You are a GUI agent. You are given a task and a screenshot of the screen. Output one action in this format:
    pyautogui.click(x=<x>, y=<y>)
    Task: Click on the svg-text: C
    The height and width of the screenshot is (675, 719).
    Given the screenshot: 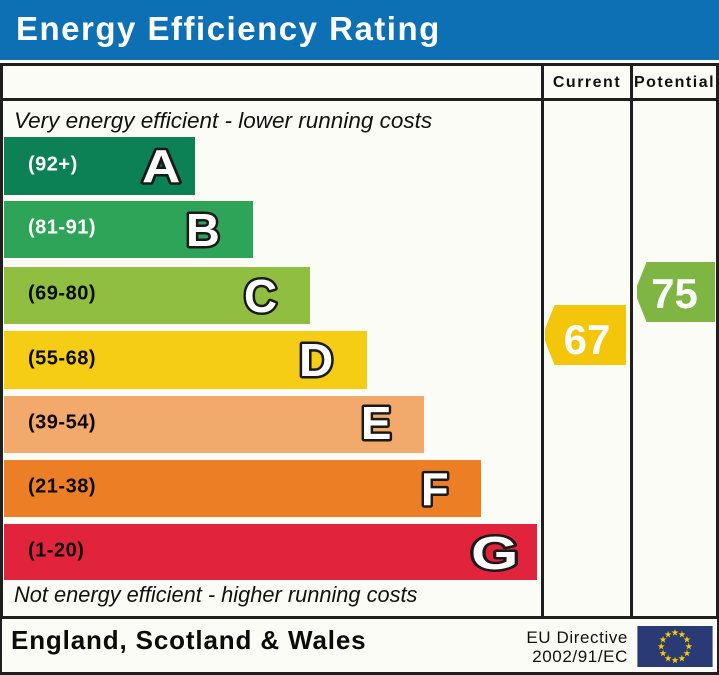 What is the action you would take?
    pyautogui.click(x=260, y=296)
    